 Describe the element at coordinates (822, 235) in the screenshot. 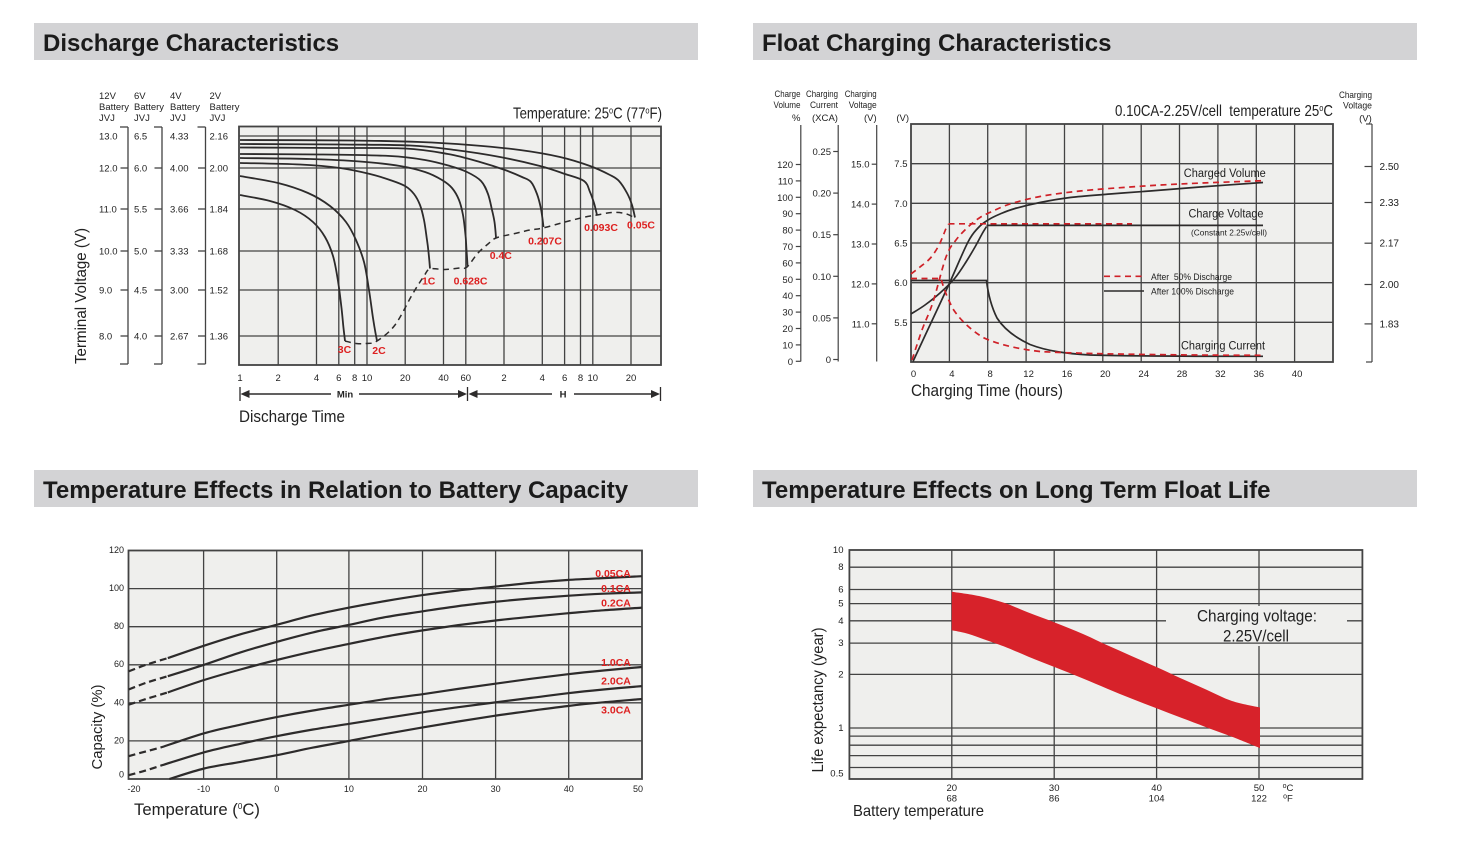

I see `svg-text: 0.15` at that location.